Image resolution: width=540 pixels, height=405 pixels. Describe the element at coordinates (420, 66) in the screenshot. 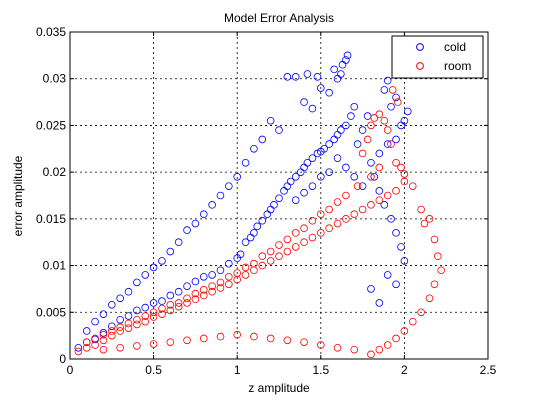

I see `legend-marker-room` at that location.